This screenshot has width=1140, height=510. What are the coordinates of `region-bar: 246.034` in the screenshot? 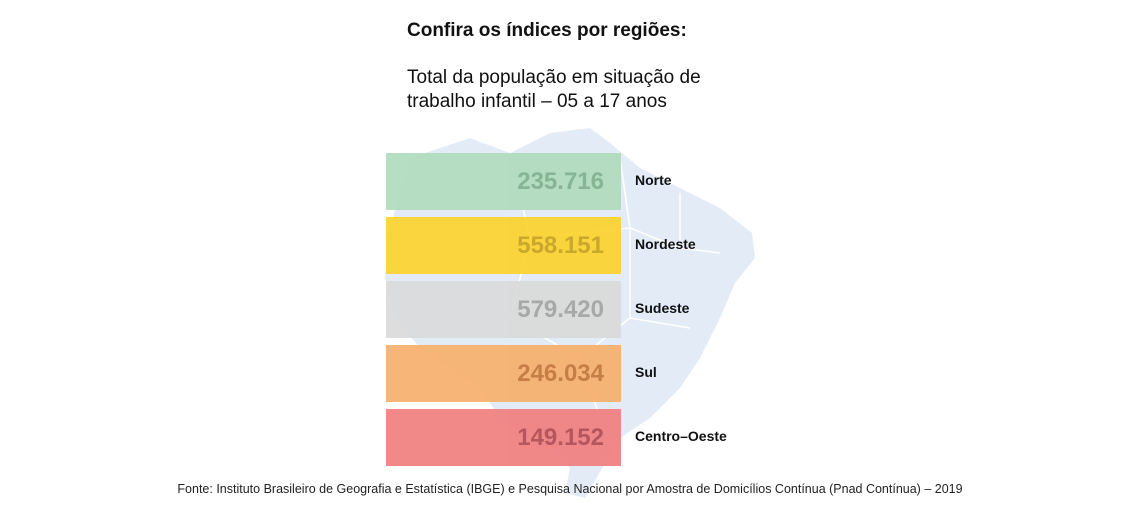 It's located at (503, 373).